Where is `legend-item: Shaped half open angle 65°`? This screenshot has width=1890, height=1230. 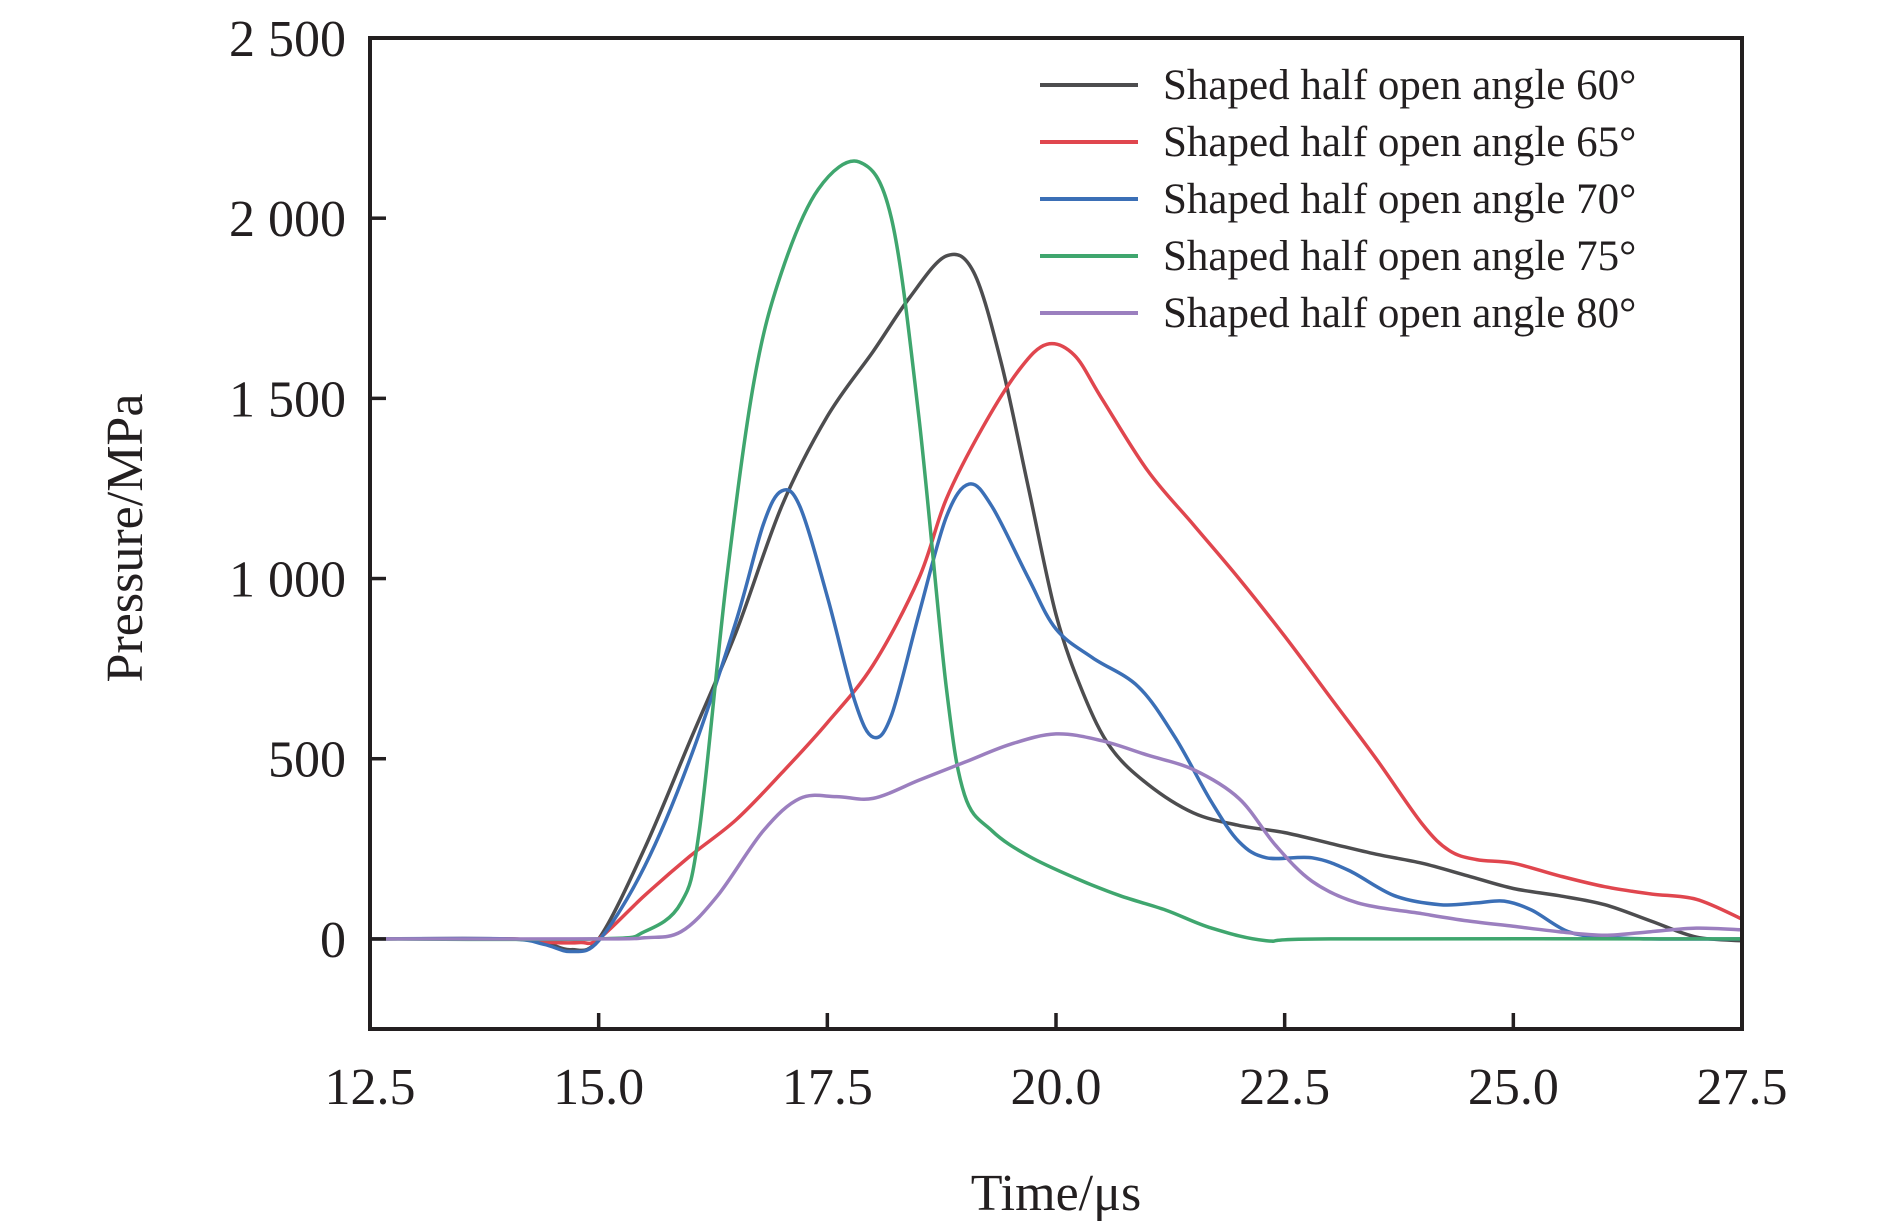 legend-item: Shaped half open angle 65° is located at coordinates (1338, 142).